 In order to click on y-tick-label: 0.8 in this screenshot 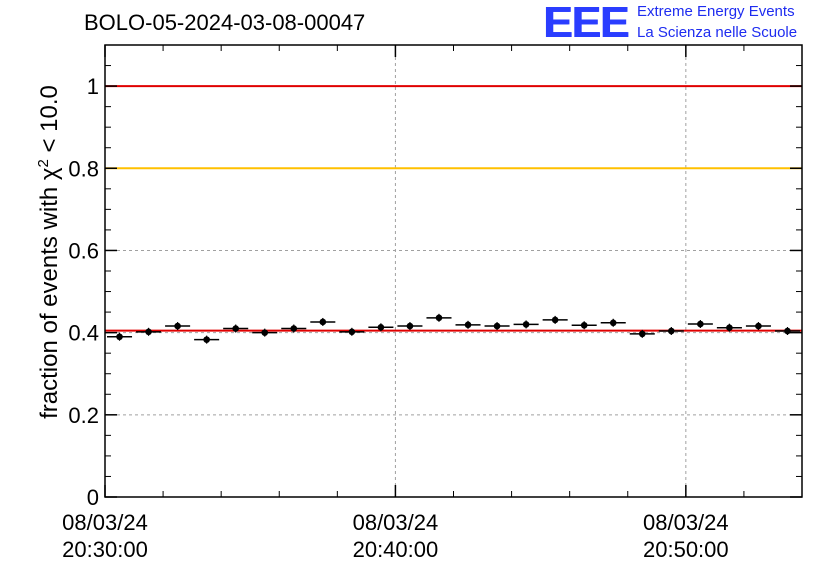, I will do `click(83, 168)`.